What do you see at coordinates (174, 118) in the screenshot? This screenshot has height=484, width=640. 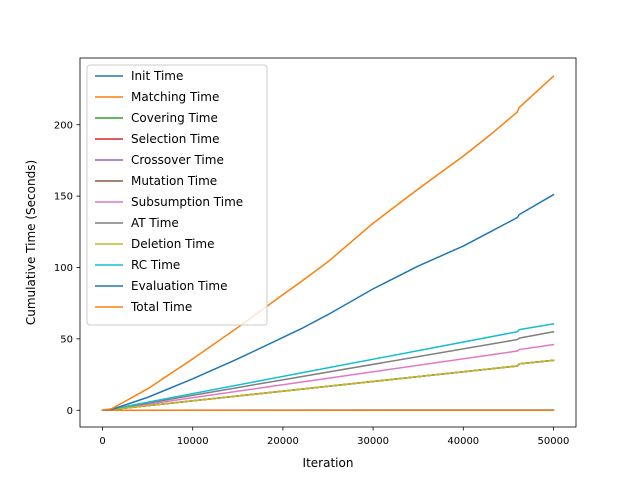 I see `legend-label: Covering Time` at bounding box center [174, 118].